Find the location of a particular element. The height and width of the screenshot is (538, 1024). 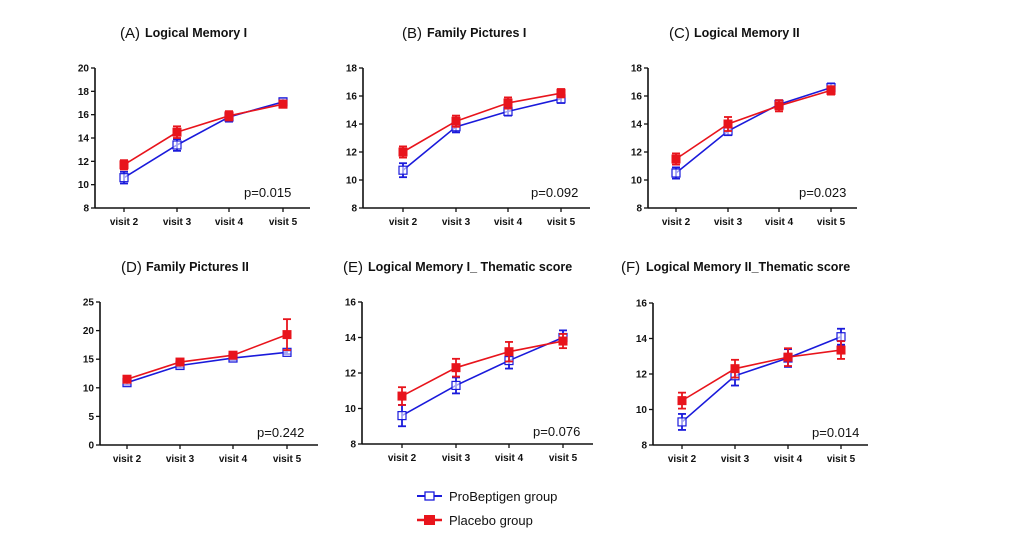

y-tick-label: 0 is located at coordinates (91, 446).